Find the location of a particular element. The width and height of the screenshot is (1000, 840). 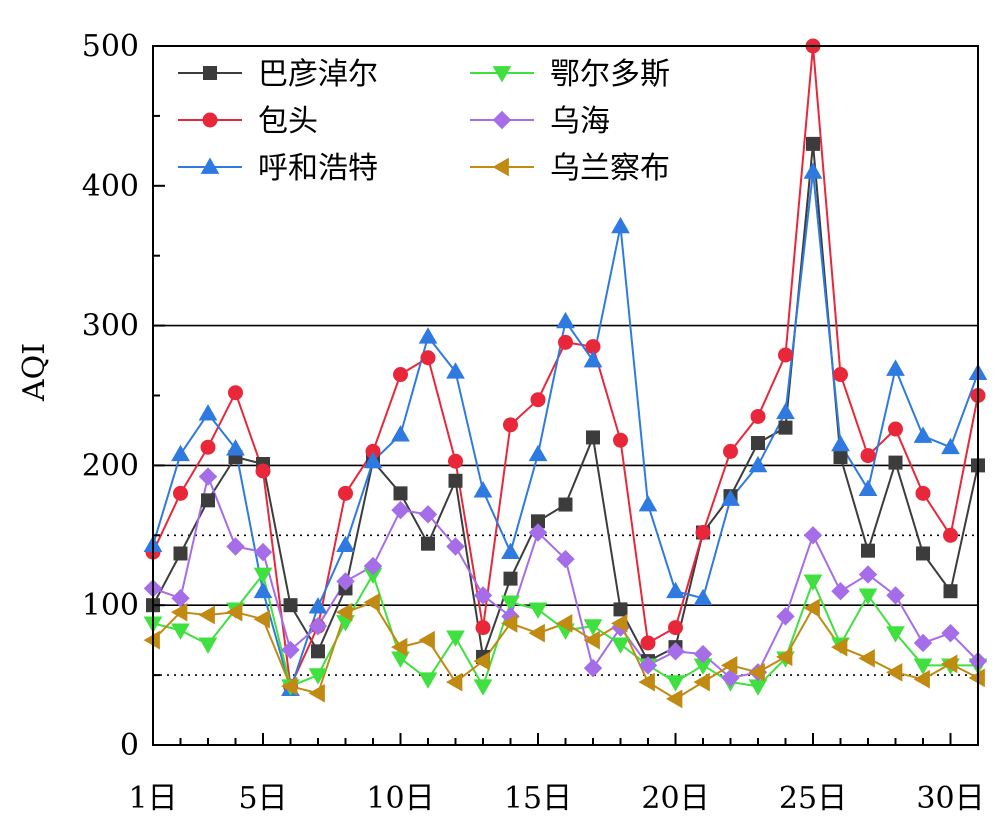

legend-label: 呼和浩特 is located at coordinates (318, 168).